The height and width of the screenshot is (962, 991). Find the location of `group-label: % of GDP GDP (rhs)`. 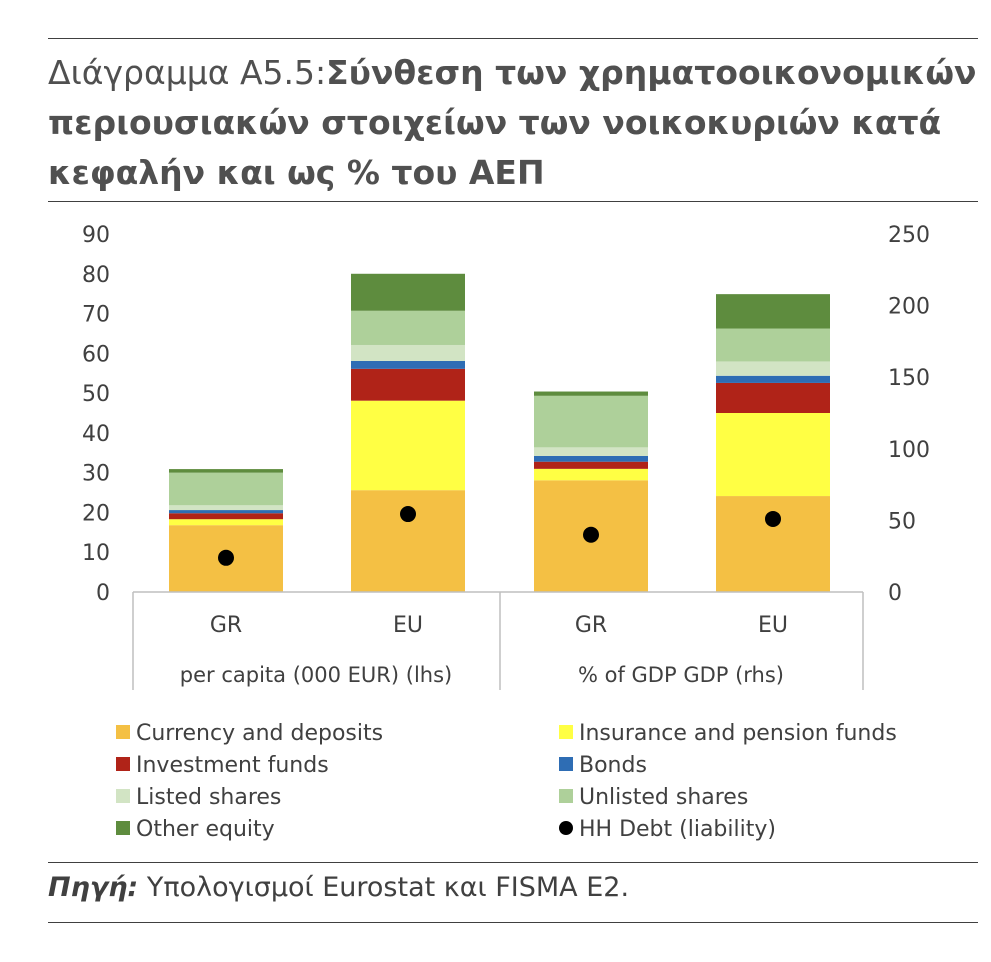

group-label: % of GDP GDP (rhs) is located at coordinates (681, 675).